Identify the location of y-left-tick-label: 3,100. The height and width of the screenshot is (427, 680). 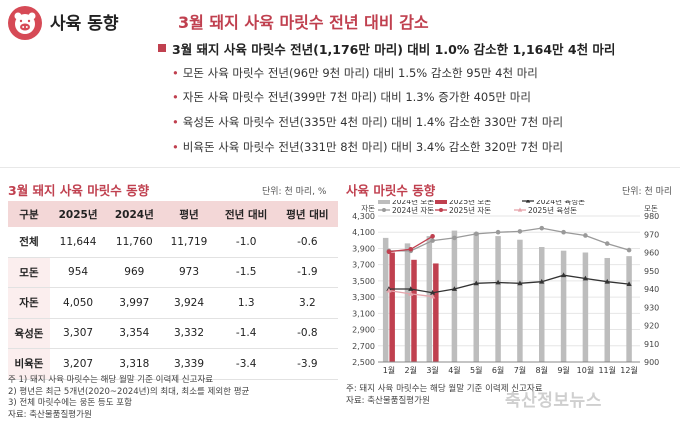
(363, 313).